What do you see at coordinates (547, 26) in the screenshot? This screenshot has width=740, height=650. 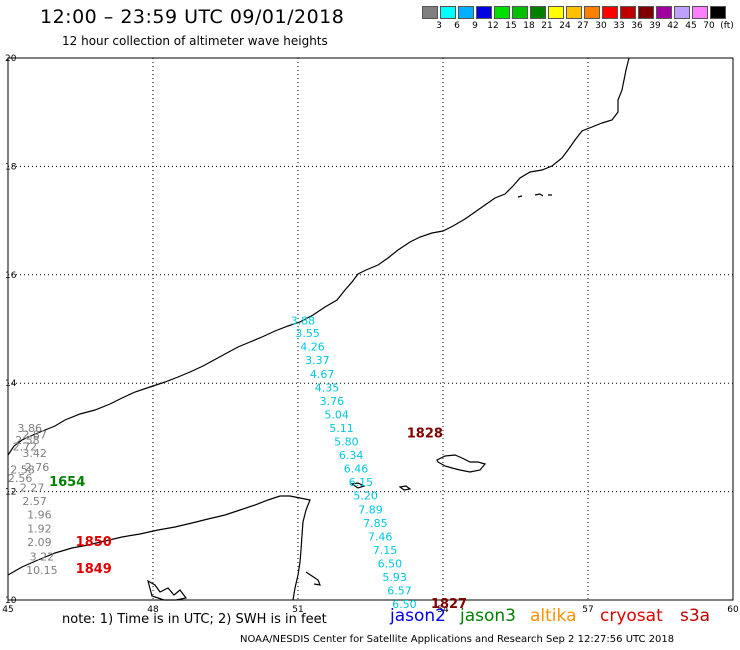 I see `legend-label: 21` at bounding box center [547, 26].